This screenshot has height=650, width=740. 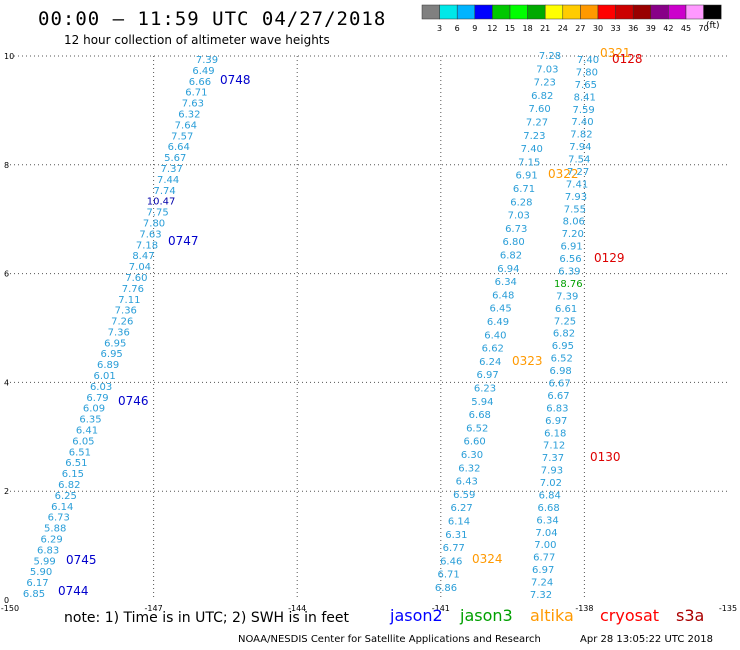 I want to click on wave-height-label: 7.40, so click(x=582, y=122).